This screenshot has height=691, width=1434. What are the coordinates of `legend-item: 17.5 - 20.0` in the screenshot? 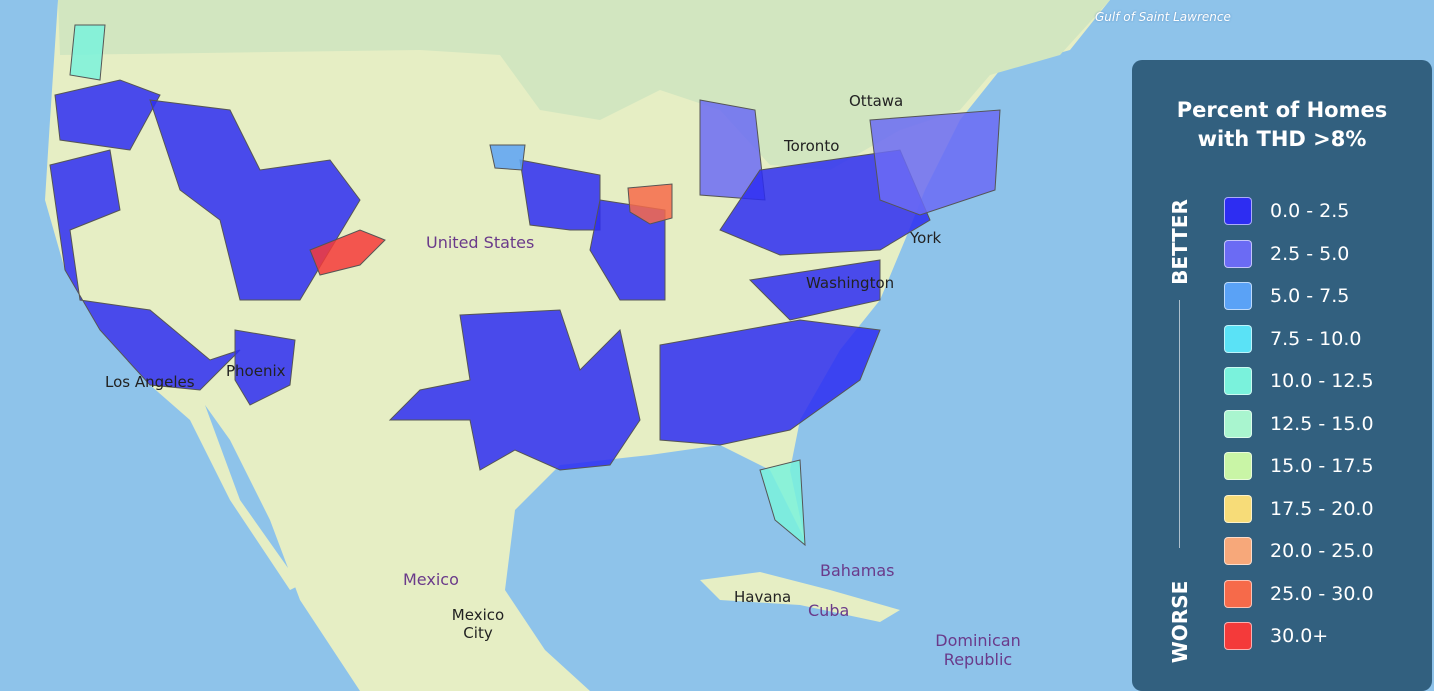 It's located at (1299, 509).